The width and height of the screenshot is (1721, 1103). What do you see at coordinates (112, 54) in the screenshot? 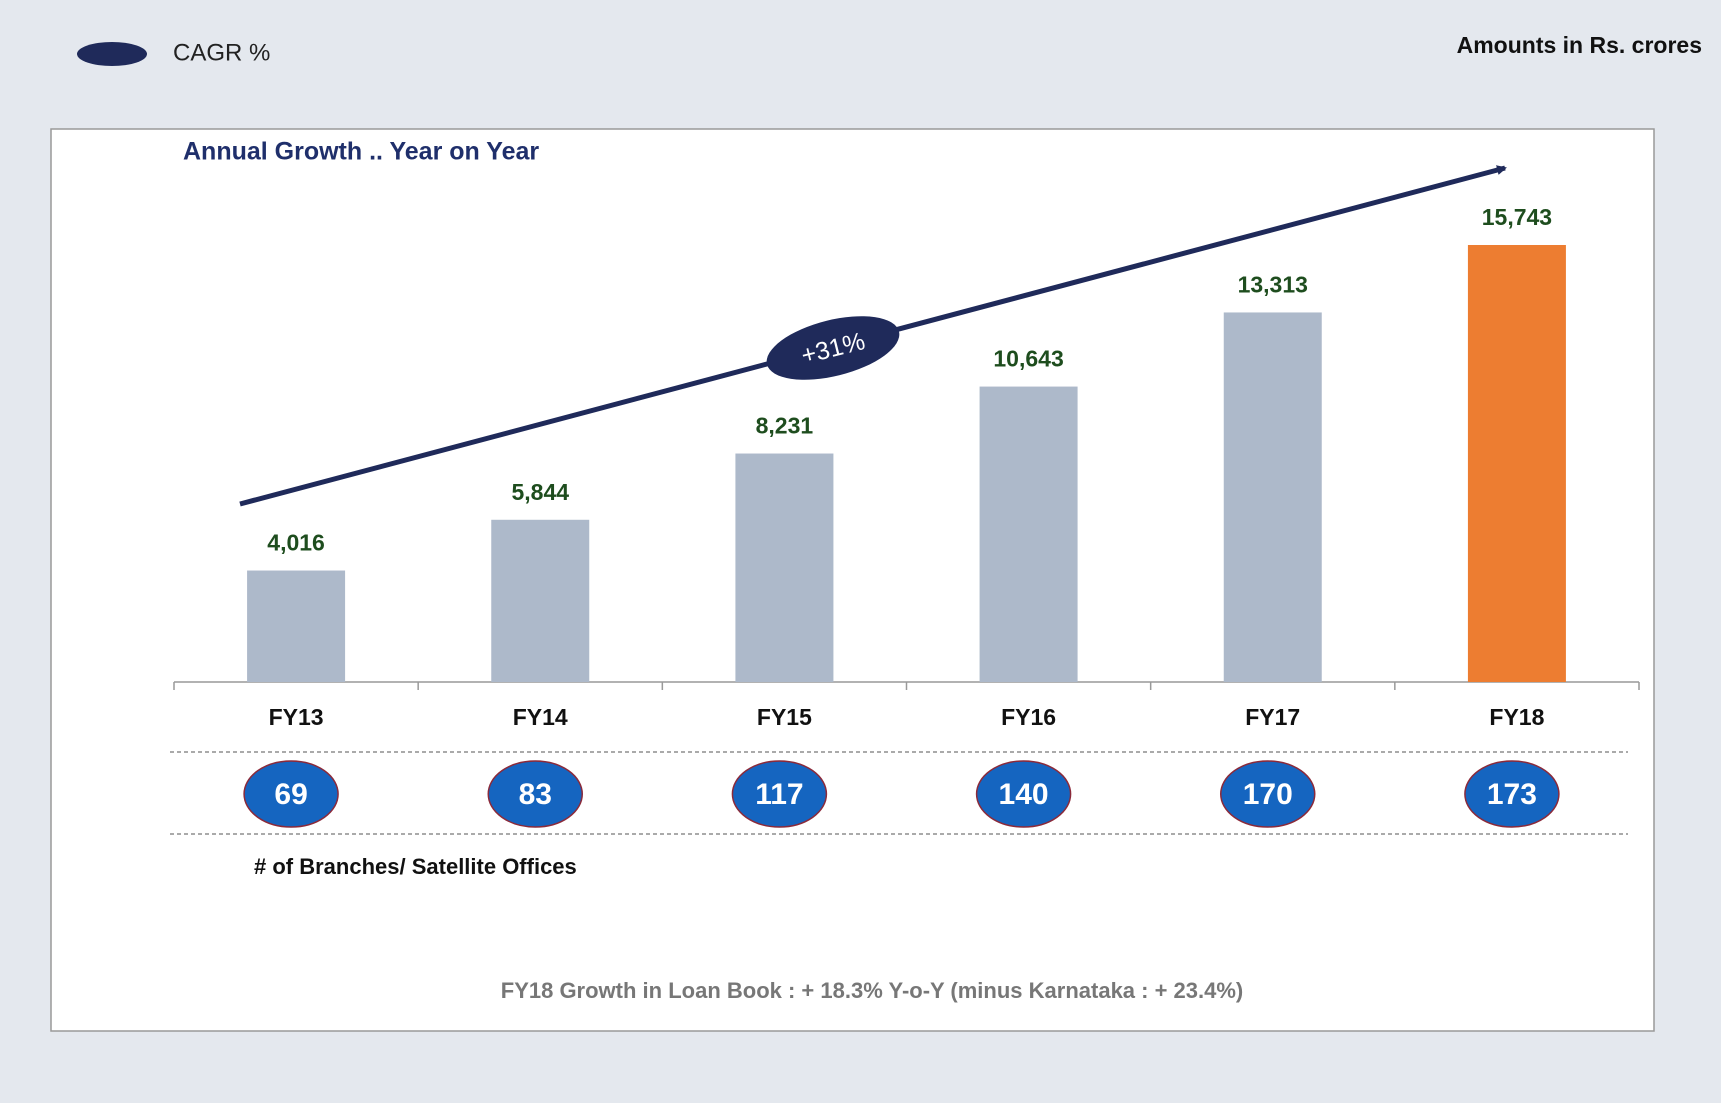
I see `legend-swatch` at bounding box center [112, 54].